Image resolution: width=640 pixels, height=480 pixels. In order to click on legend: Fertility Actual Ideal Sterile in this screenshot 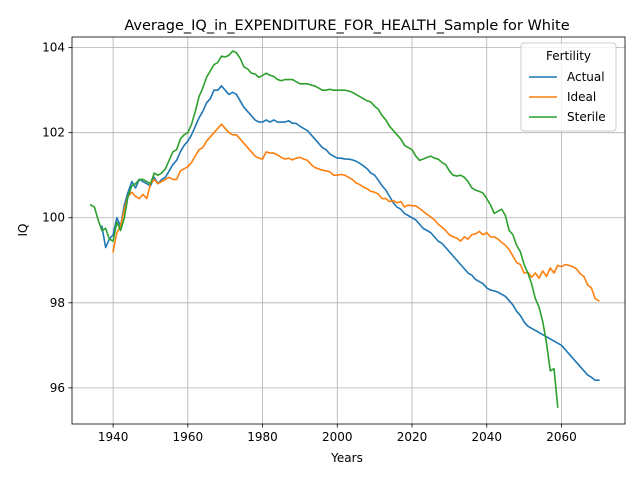, I will do `click(568, 87)`.